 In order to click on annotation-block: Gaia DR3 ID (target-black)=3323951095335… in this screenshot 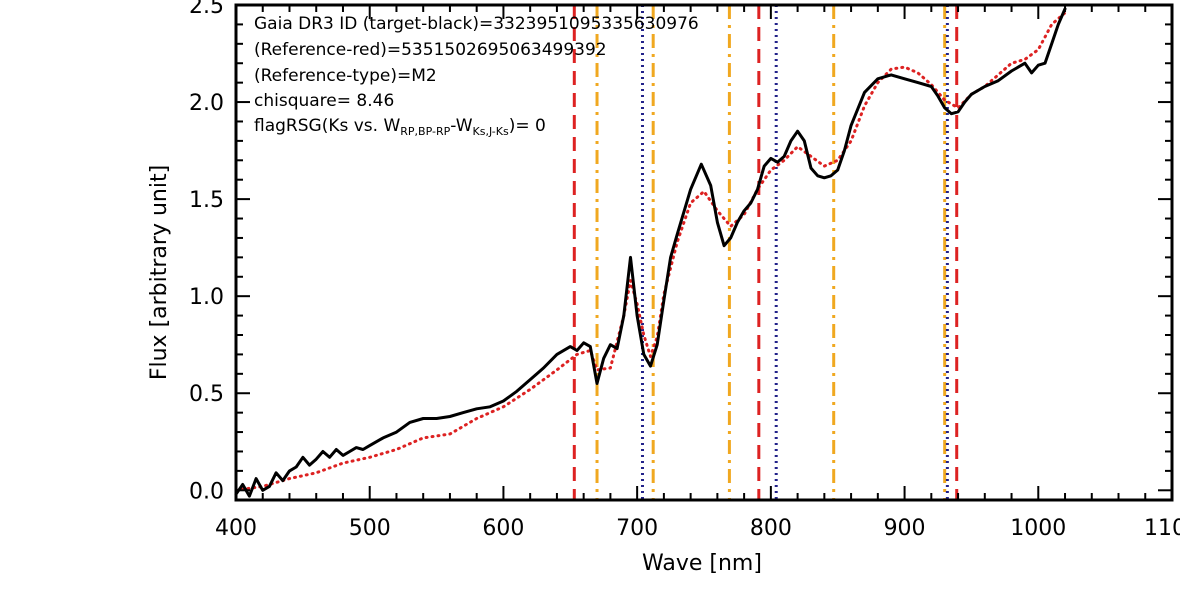, I will do `click(476, 76)`.